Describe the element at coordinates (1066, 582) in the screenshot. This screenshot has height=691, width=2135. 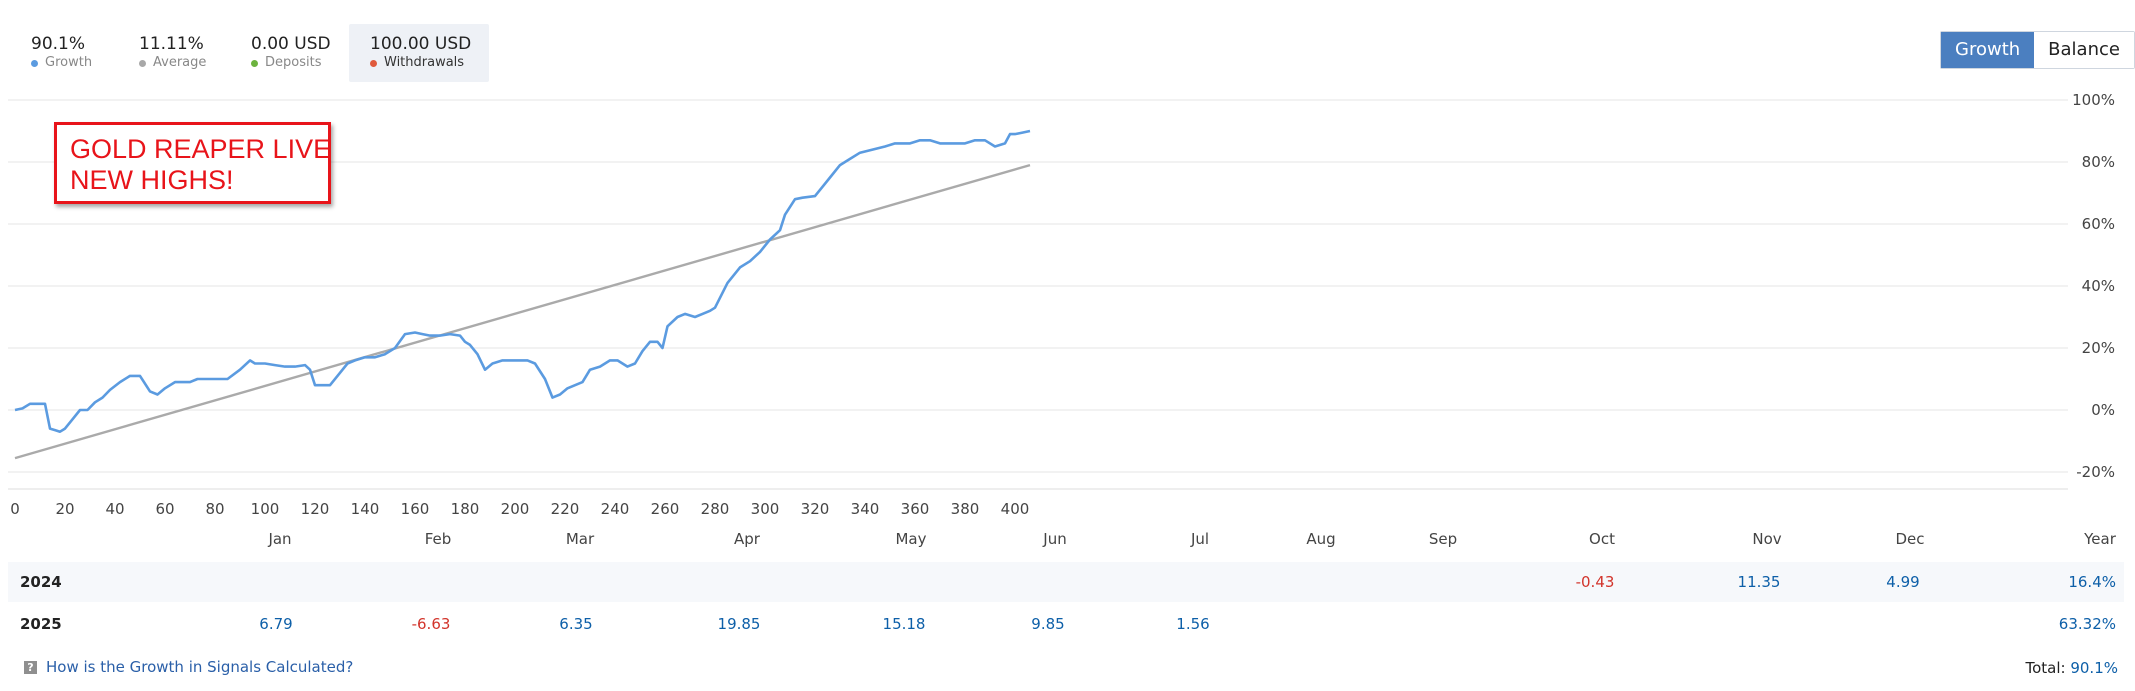
I see `table-row: 2024 -0.43 11.35 4.99 16.4%` at that location.